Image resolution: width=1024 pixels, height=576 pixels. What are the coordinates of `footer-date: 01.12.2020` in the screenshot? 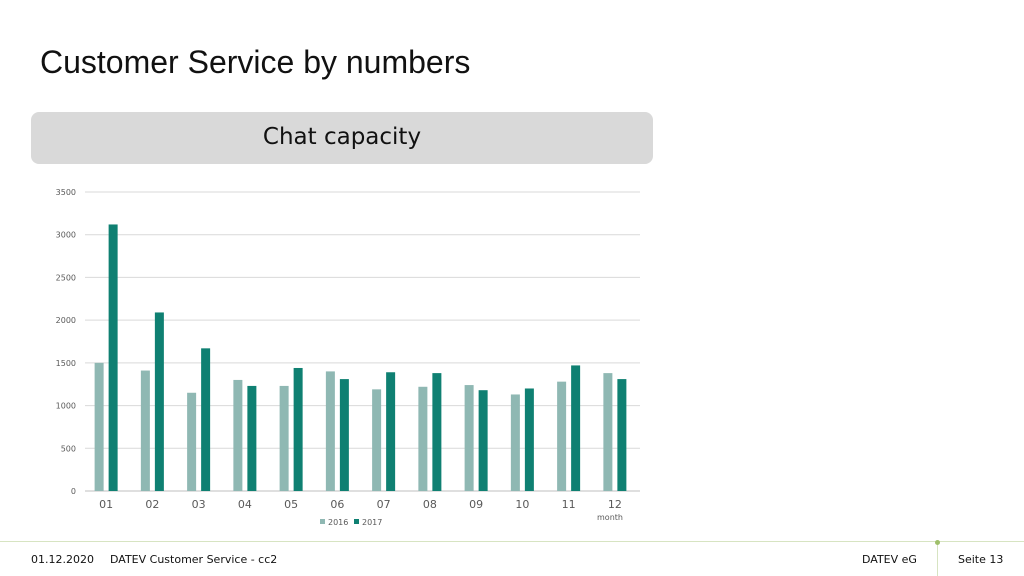 It's located at (62, 559).